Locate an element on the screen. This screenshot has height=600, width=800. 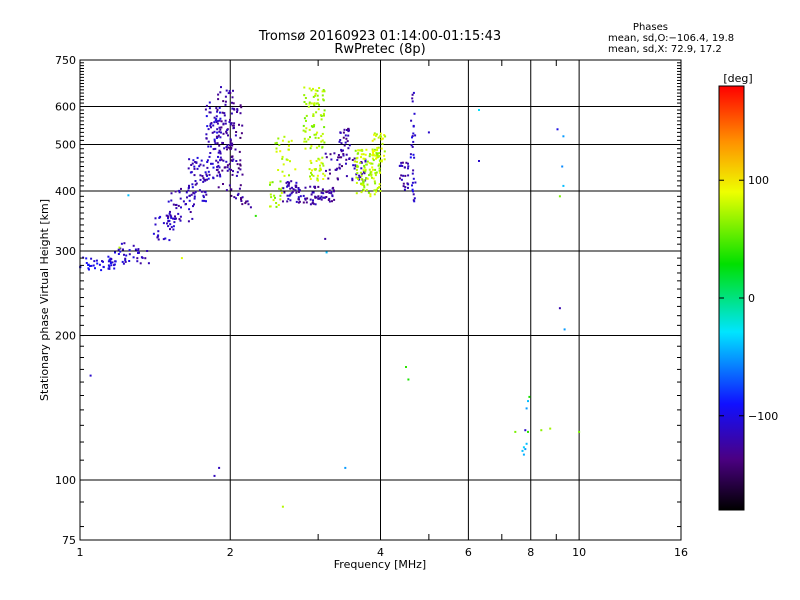
y-tick-label: 200 is located at coordinates (65, 336).